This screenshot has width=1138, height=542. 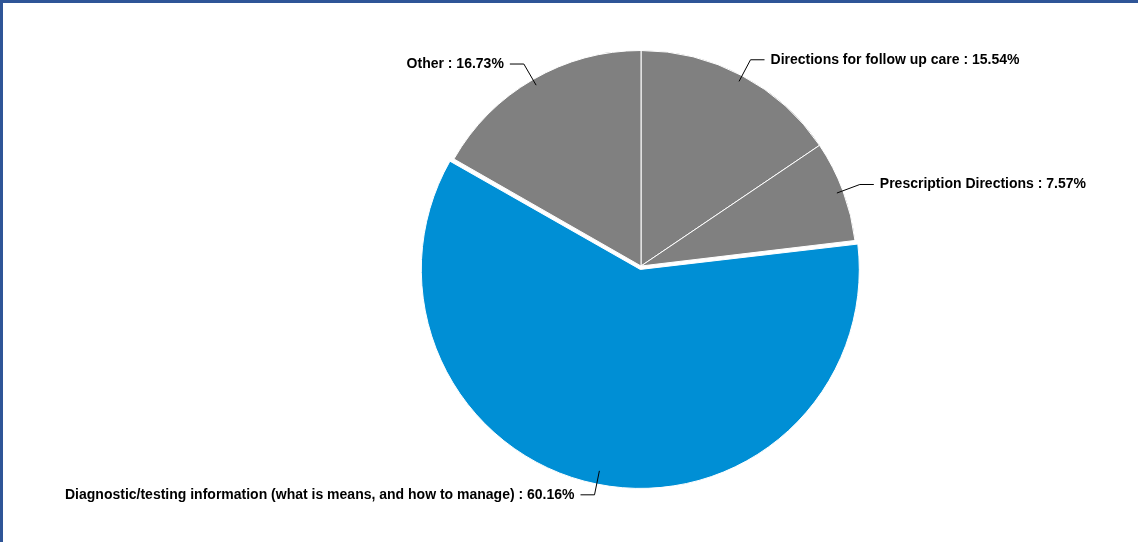 I want to click on slice-label: Prescription Directions : 7.57%, so click(x=983, y=183).